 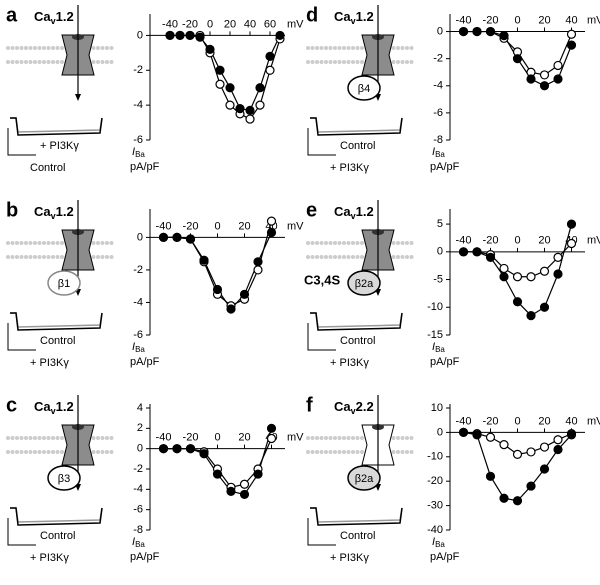 I want to click on y-tick-label: 0, so click(x=440, y=432).